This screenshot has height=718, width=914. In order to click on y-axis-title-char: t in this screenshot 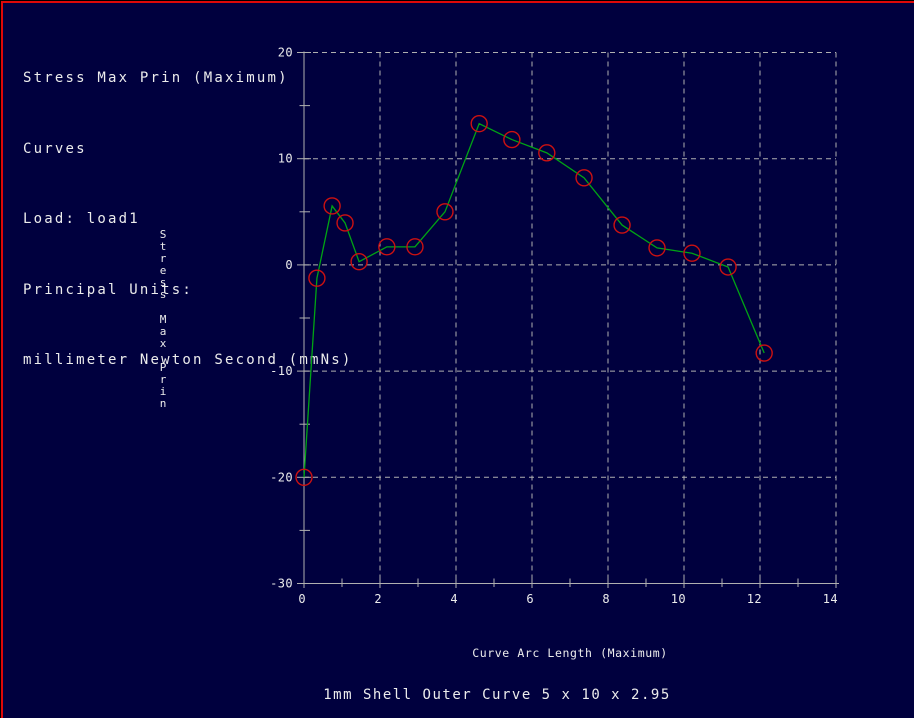, I will do `click(163, 247)`.